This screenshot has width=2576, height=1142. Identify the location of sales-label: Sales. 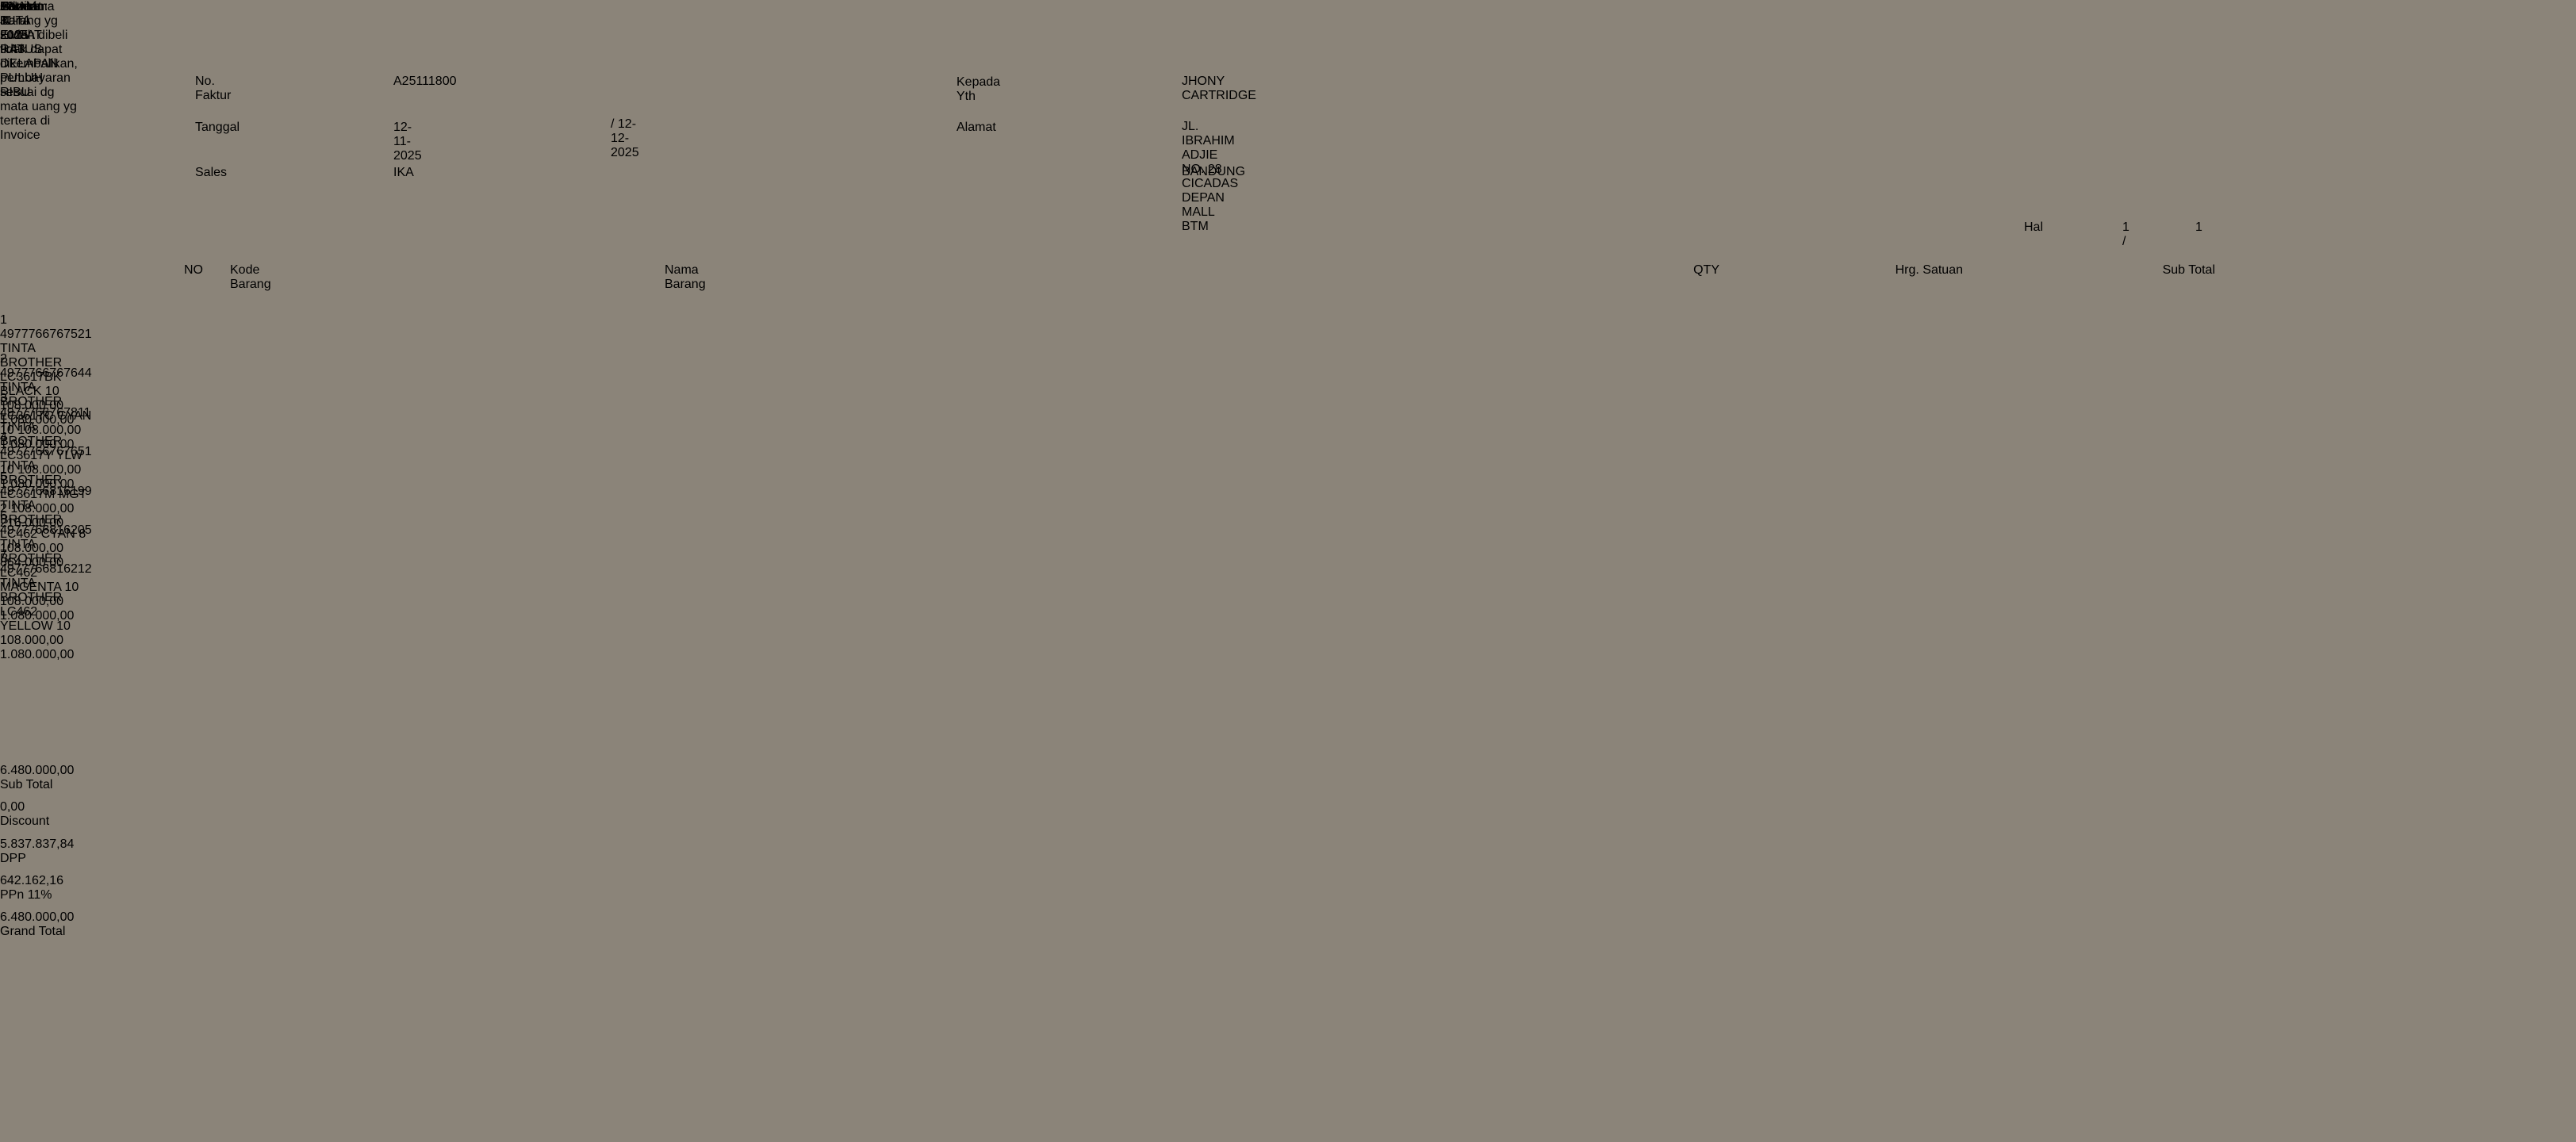
(211, 172).